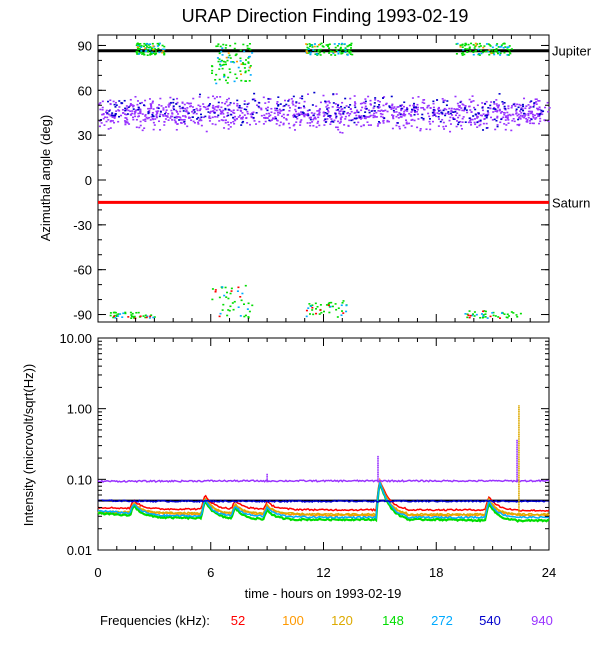  I want to click on x-tick-label: 12, so click(323, 572).